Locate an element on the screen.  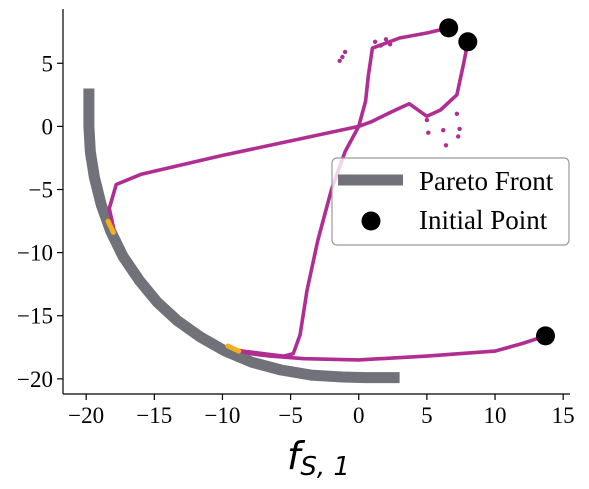
x-axis-label: fS, 1 is located at coordinates (318, 458).